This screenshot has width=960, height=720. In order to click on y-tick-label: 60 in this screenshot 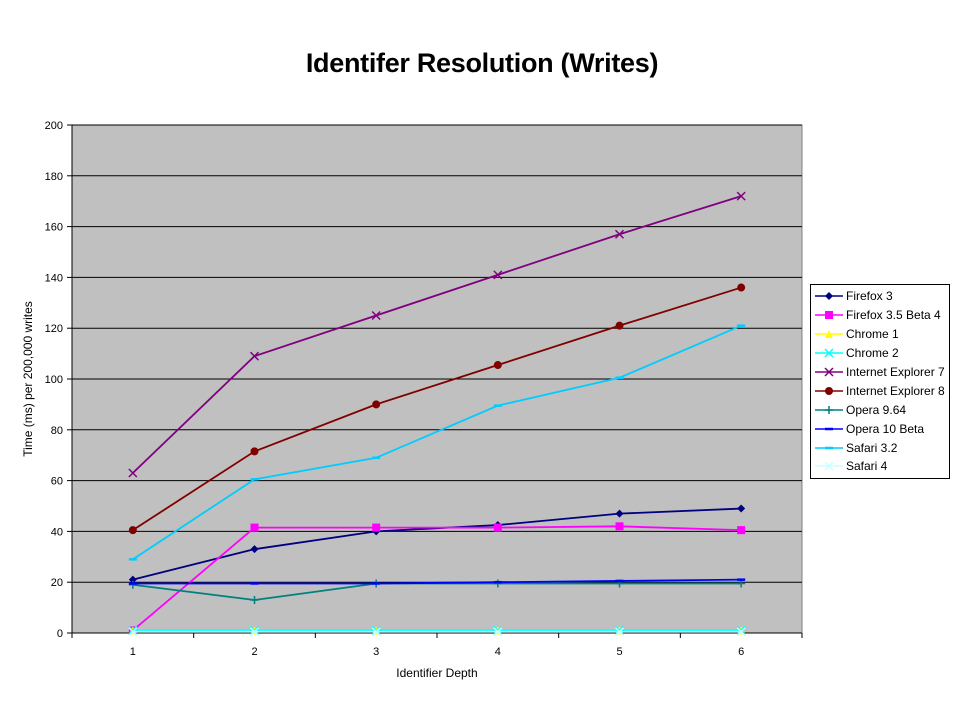, I will do `click(57, 482)`.